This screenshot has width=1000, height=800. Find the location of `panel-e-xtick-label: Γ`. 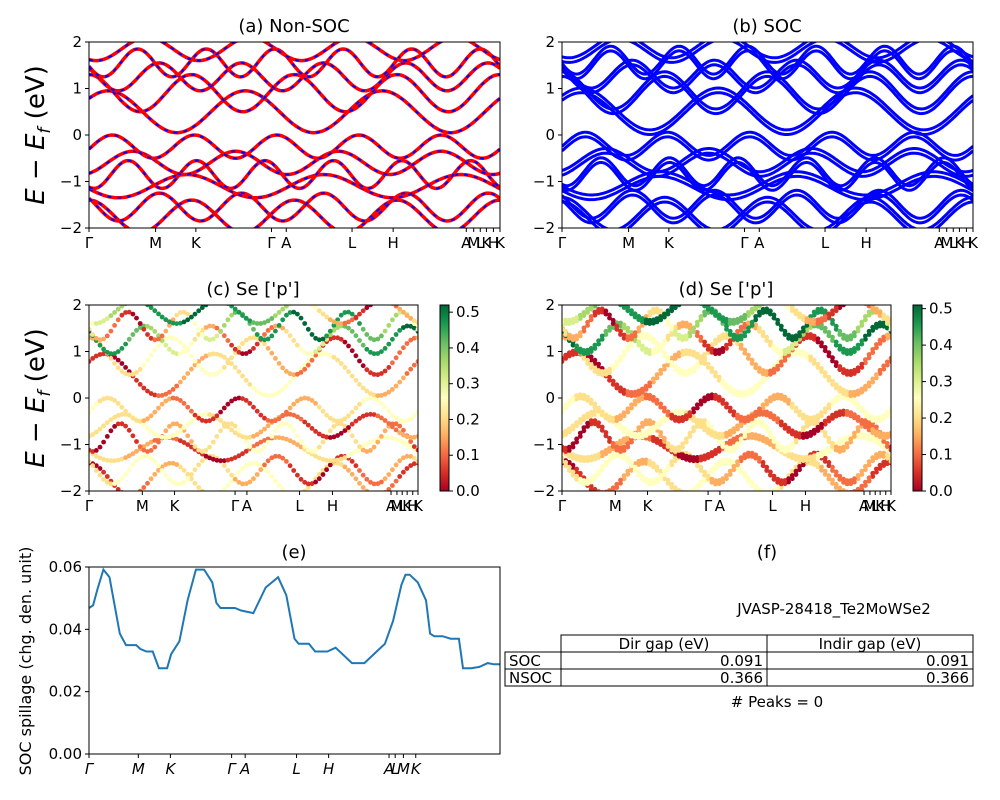

panel-e-xtick-label: Γ is located at coordinates (90, 769).